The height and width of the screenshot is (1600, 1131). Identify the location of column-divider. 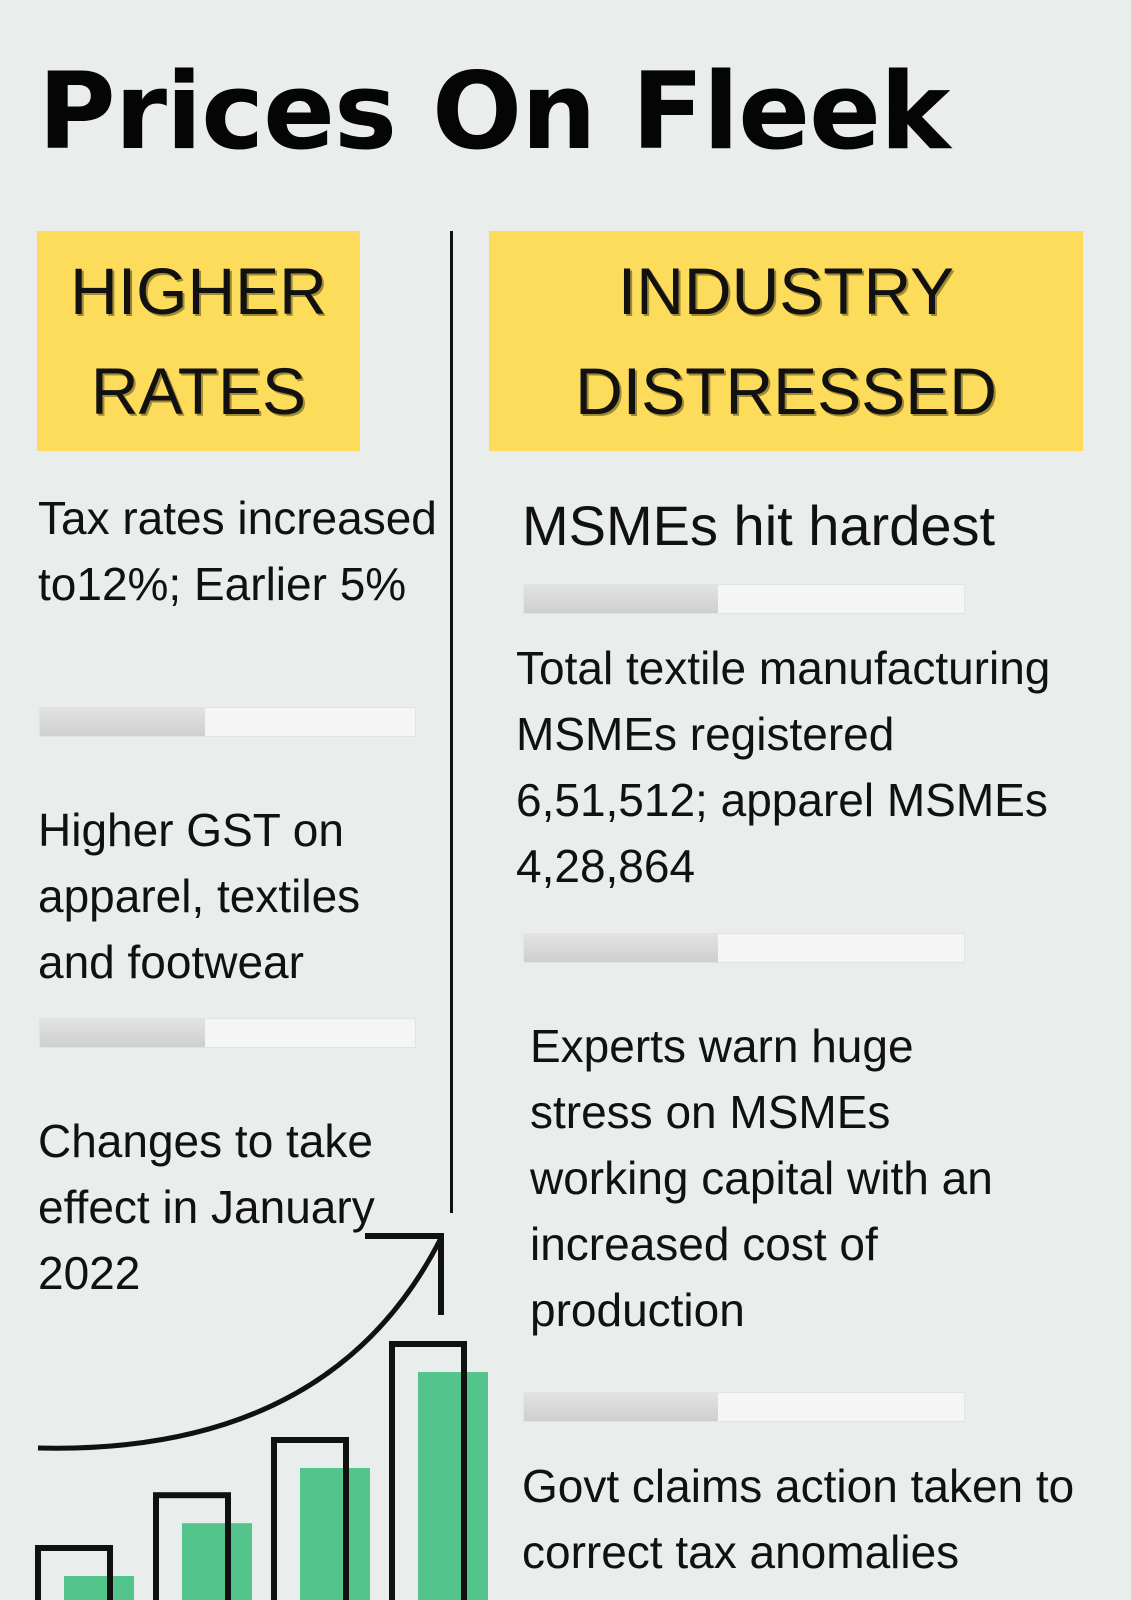
(451, 722).